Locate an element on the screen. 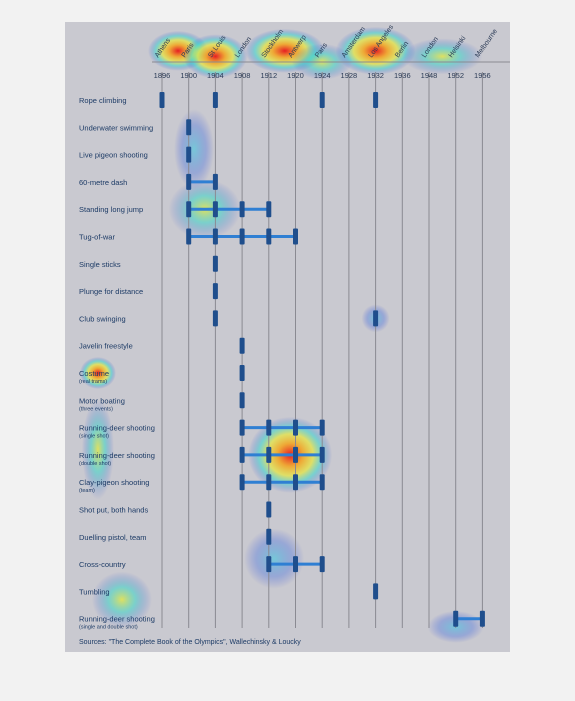 The height and width of the screenshot is (701, 575). event-sublabel: (three events) is located at coordinates (96, 409).